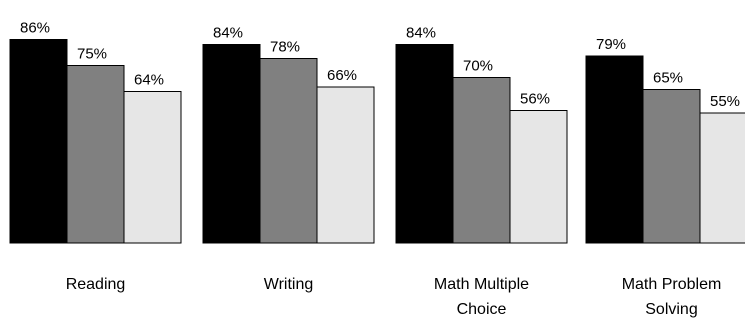  Describe the element at coordinates (421, 32) in the screenshot. I see `value-label-series-1-category-3: 84%` at that location.